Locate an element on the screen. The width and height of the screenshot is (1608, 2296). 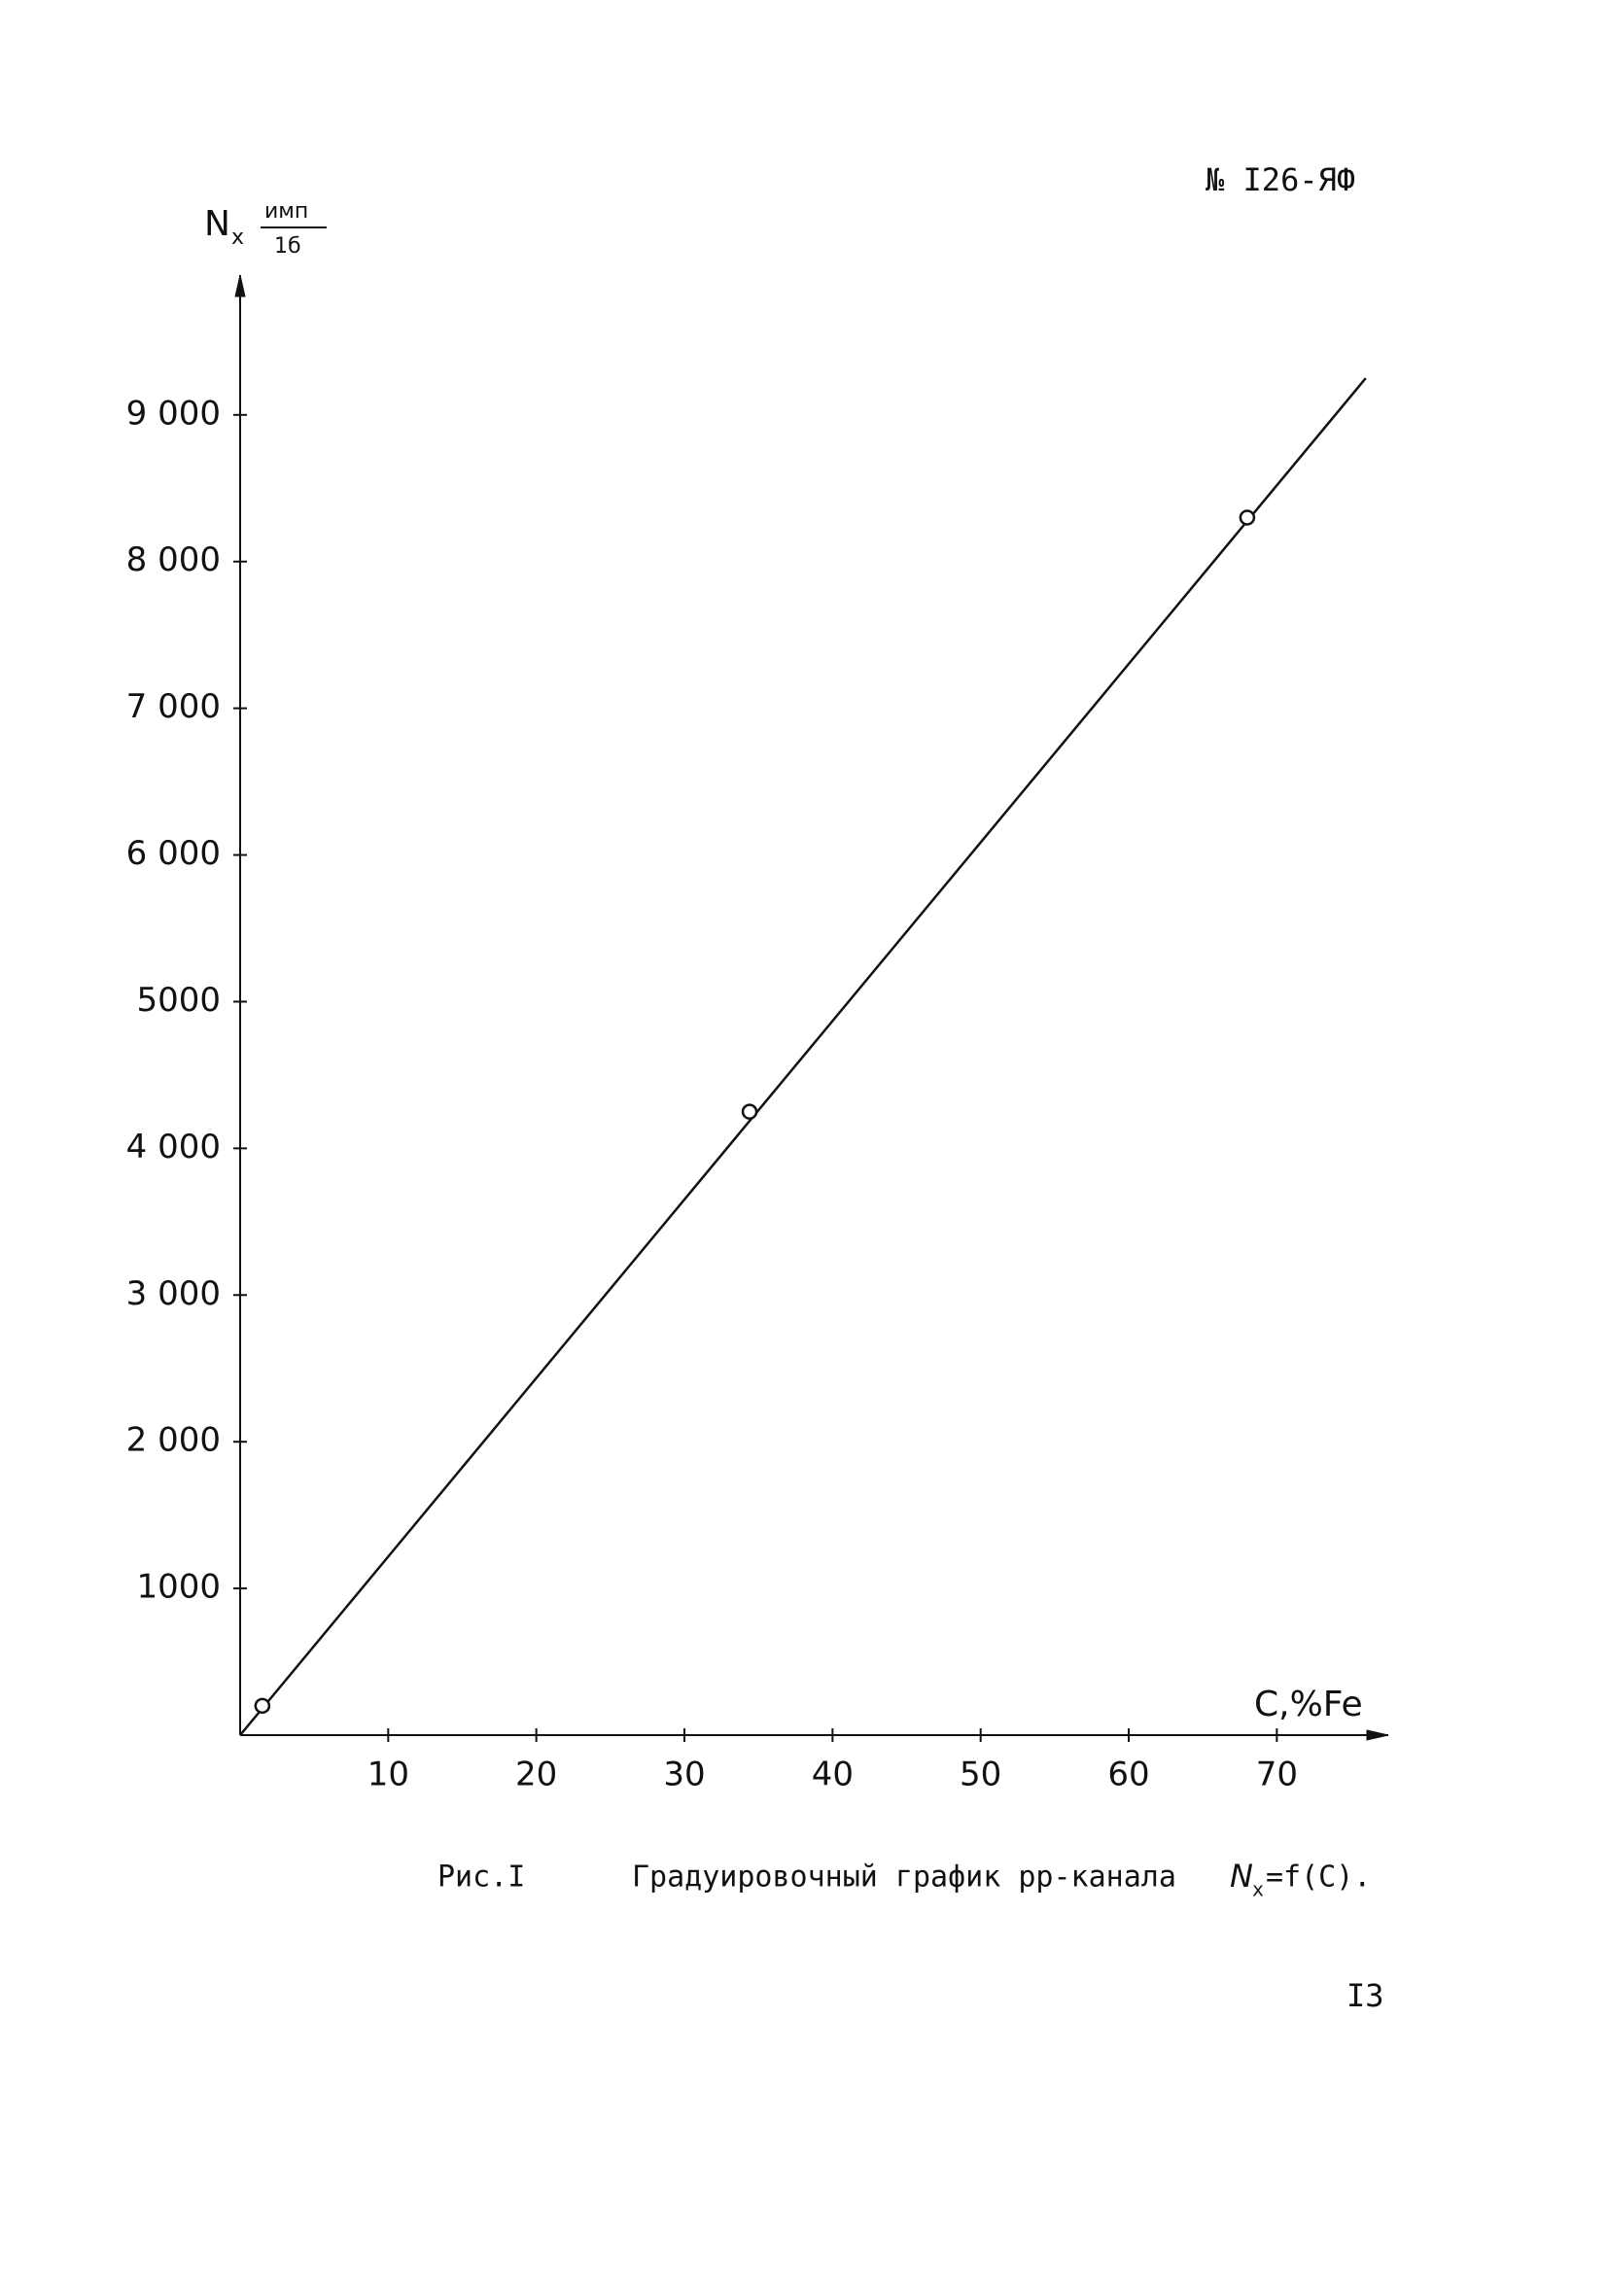
y-tick-label: 3 000 is located at coordinates (173, 1293).